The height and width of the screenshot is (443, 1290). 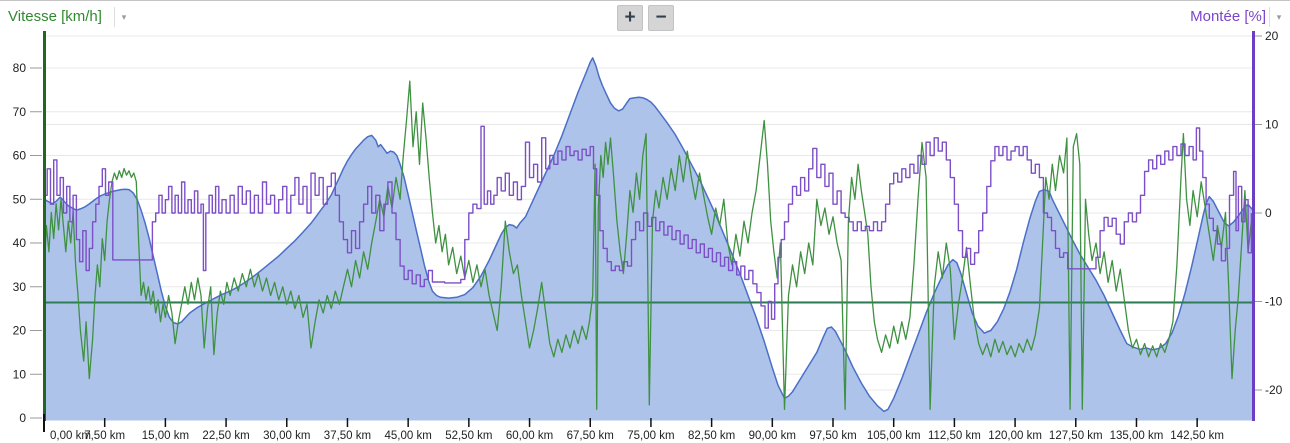 I want to click on x-axis-tick-label: 142,50 km, so click(x=1197, y=436).